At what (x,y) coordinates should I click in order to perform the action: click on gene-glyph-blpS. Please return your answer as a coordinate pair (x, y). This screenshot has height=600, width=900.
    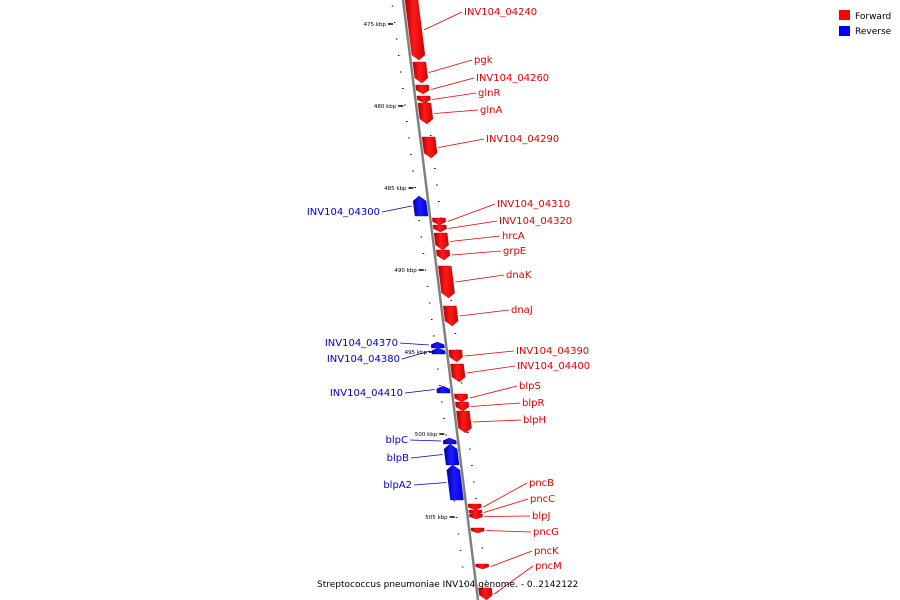
    Looking at the image, I should click on (461, 398).